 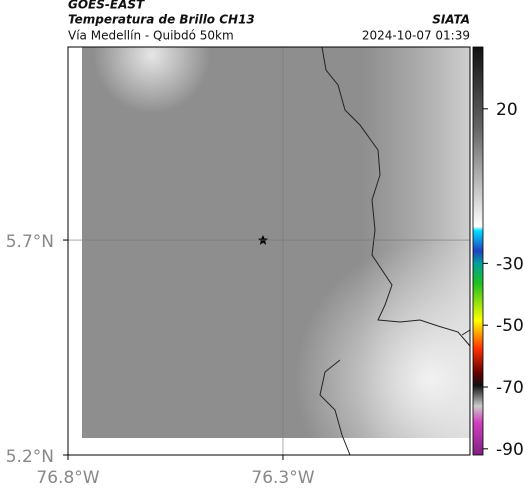 I want to click on colorbar-tick-label: -50, so click(x=510, y=326).